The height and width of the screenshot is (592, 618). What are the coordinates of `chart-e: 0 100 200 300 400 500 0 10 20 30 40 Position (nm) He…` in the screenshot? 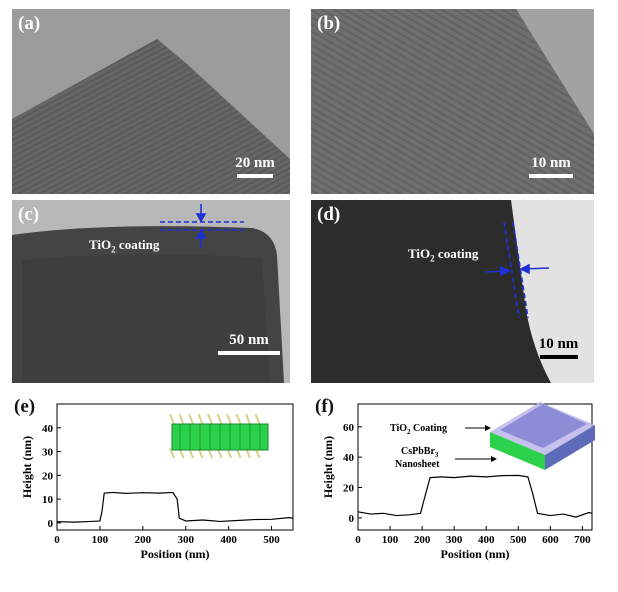 It's located at (157, 482).